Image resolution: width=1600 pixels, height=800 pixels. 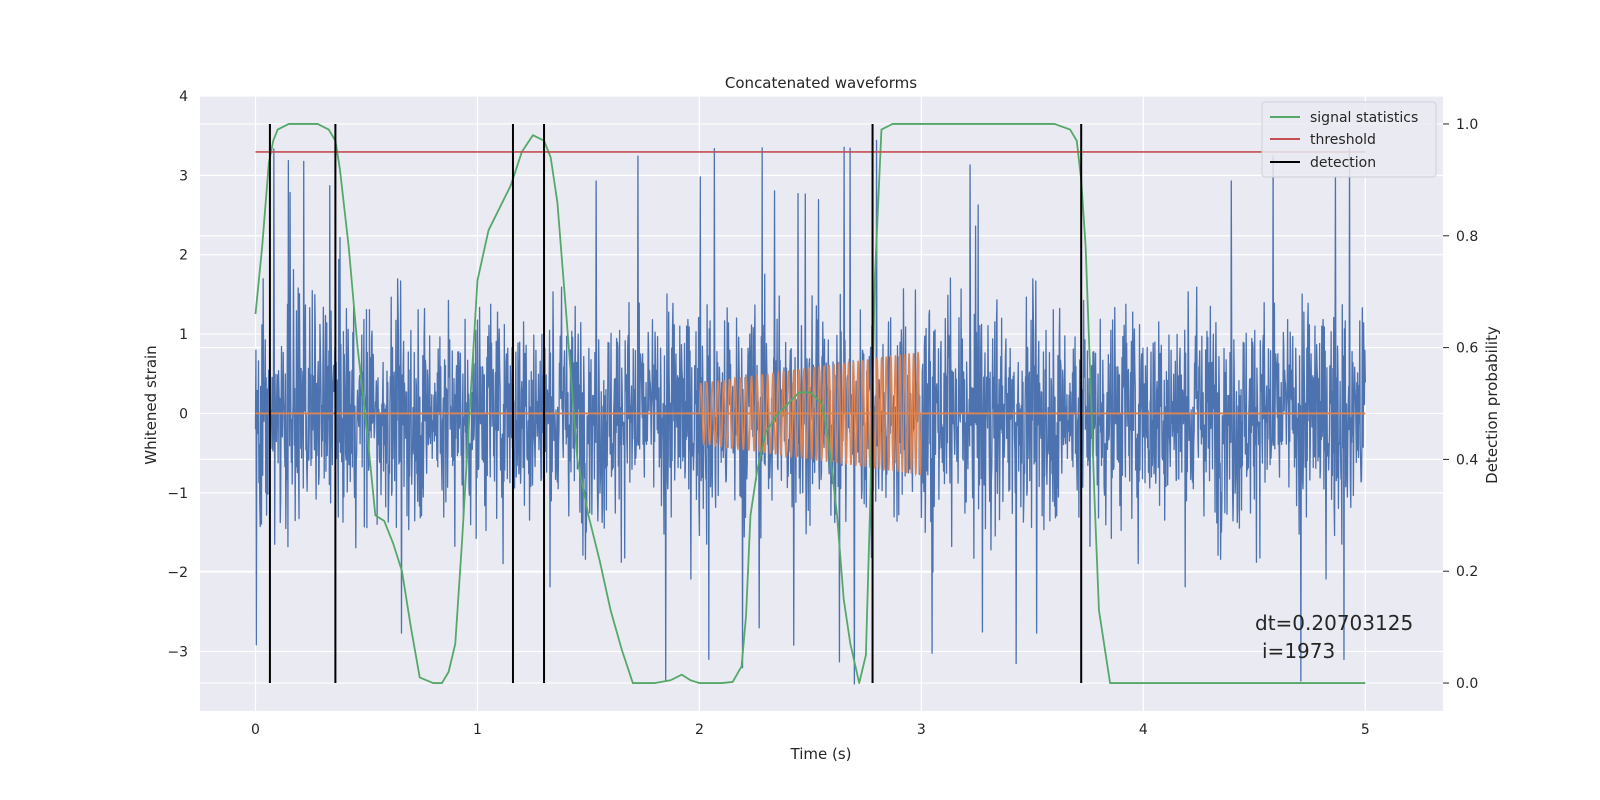 What do you see at coordinates (1467, 684) in the screenshot?
I see `y-right-tick-label: 0.0` at bounding box center [1467, 684].